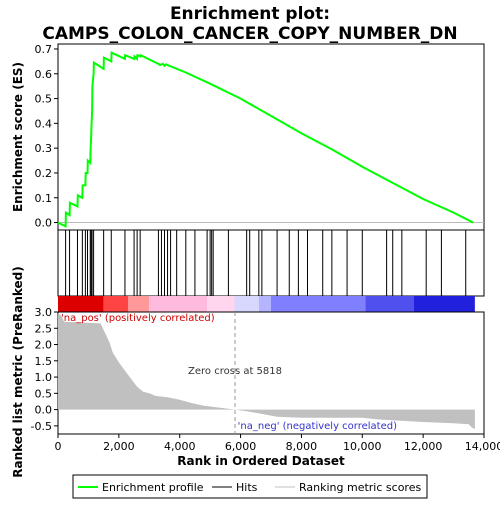 This screenshot has width=500, height=505. What do you see at coordinates (44, 393) in the screenshot?
I see `metric-y-tick-label: 0.5` at bounding box center [44, 393].